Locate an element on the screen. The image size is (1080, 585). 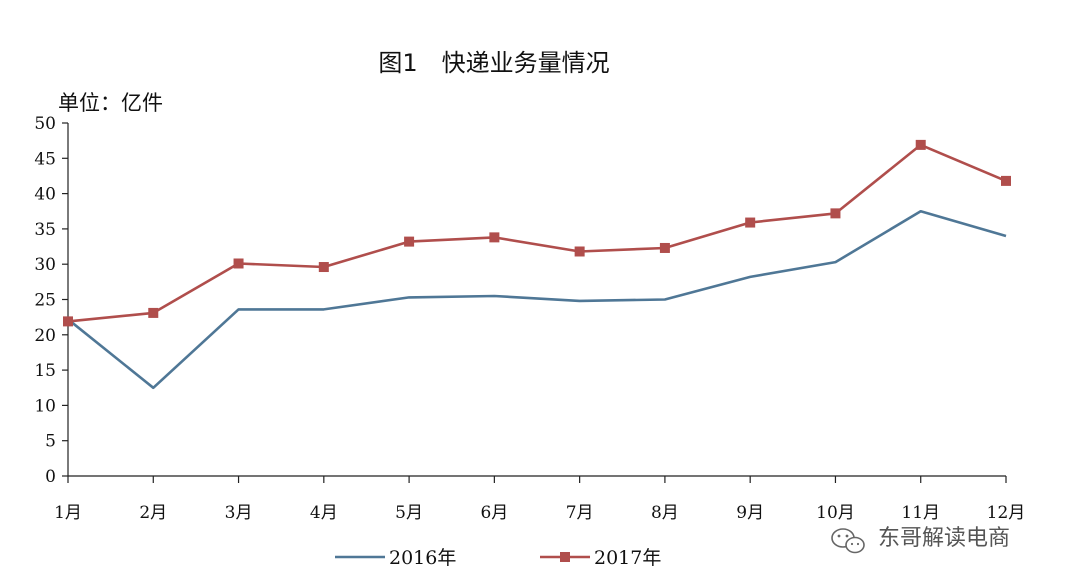
x-tick-label: 9月 is located at coordinates (750, 513).